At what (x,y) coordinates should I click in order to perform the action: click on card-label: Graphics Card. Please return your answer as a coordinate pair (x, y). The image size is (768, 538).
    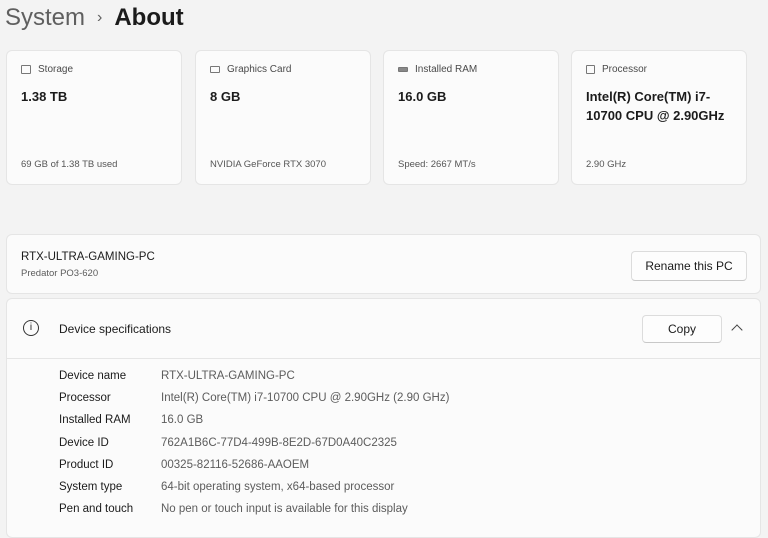
    Looking at the image, I should click on (259, 69).